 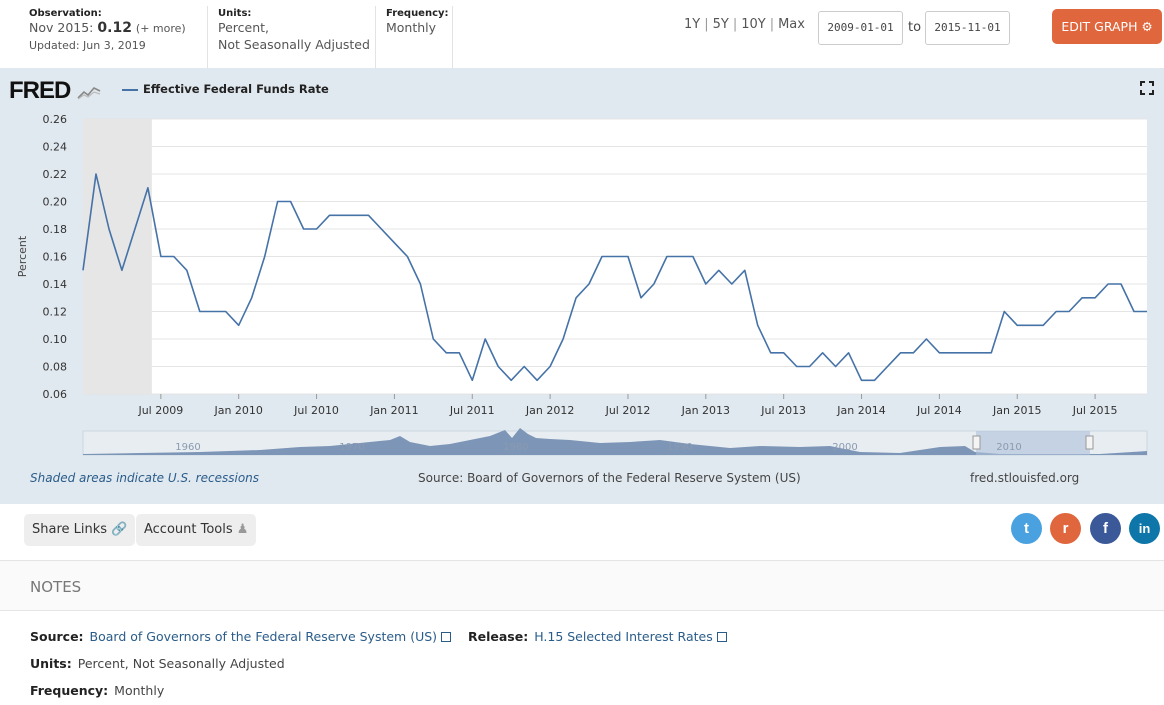 What do you see at coordinates (56, 587) in the screenshot?
I see `notes-heading: NOTES` at bounding box center [56, 587].